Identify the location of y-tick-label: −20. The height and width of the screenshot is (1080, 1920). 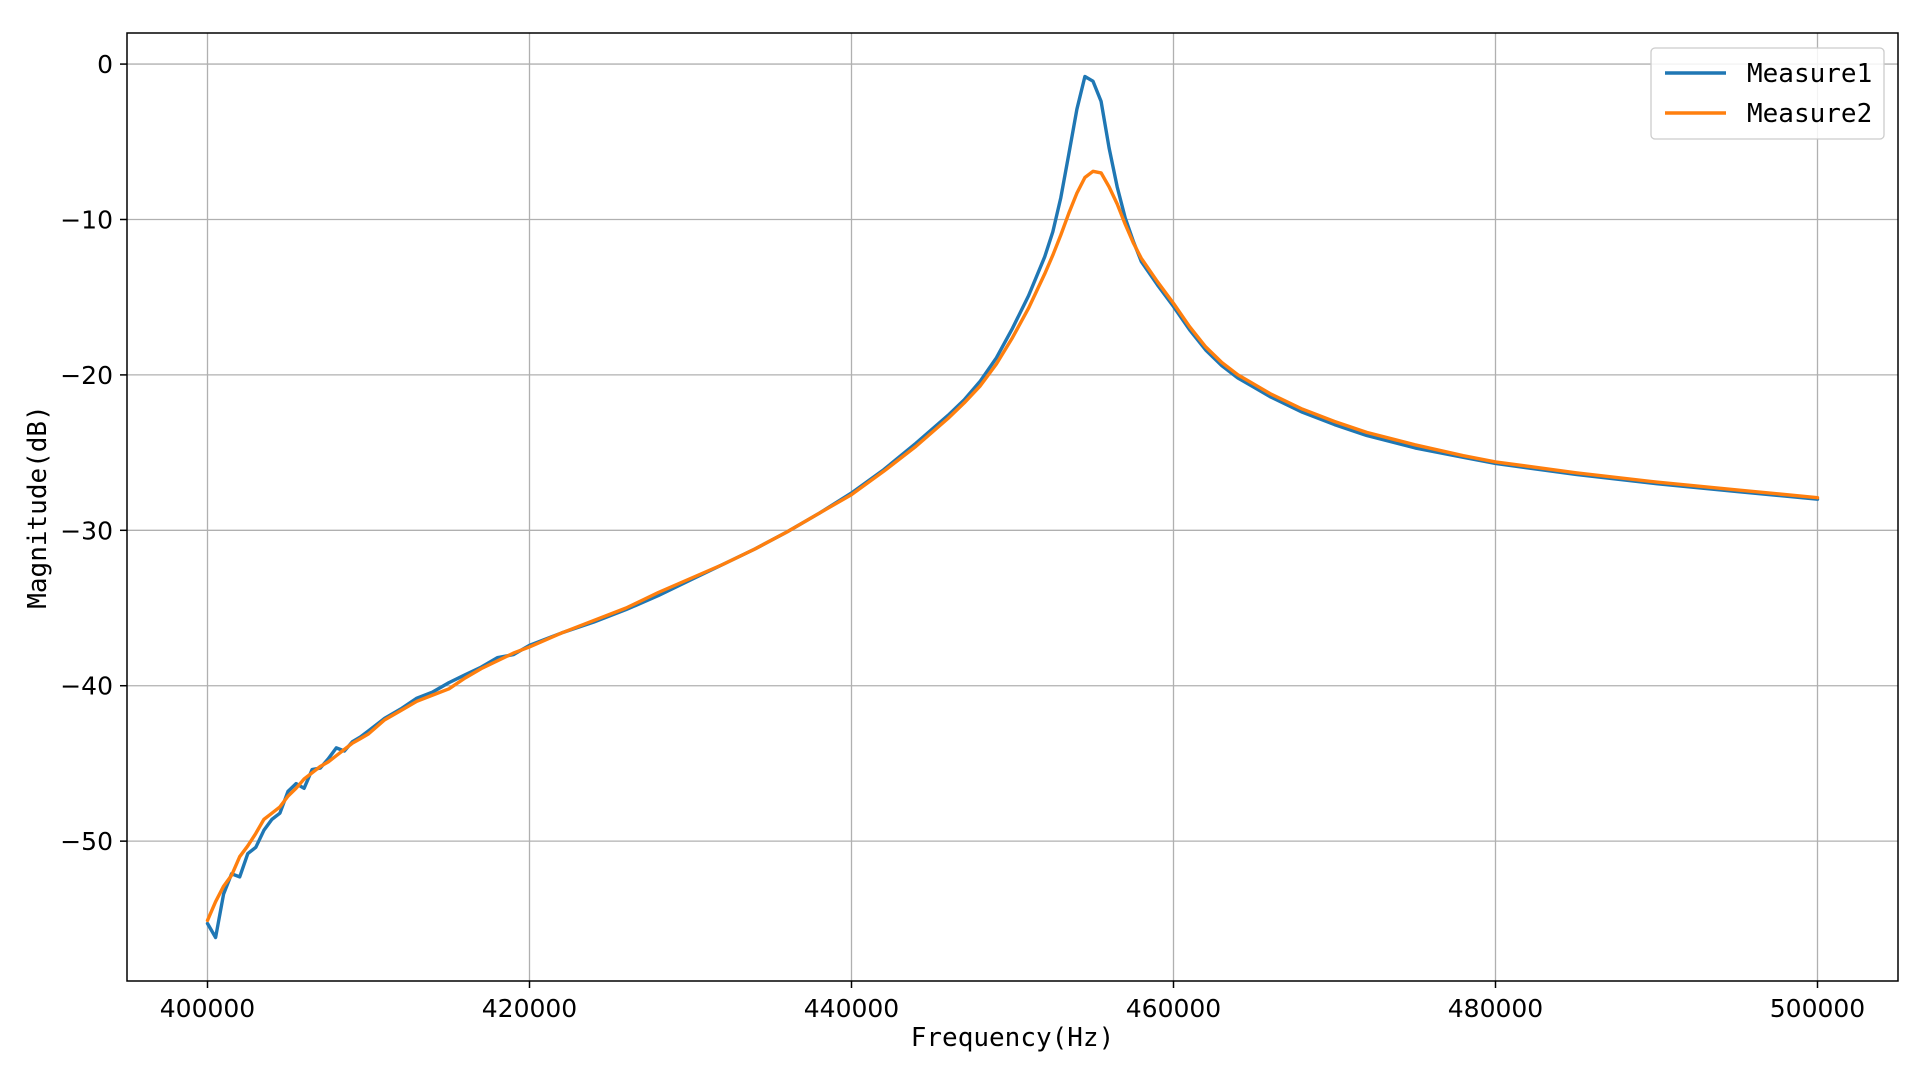
(86, 375).